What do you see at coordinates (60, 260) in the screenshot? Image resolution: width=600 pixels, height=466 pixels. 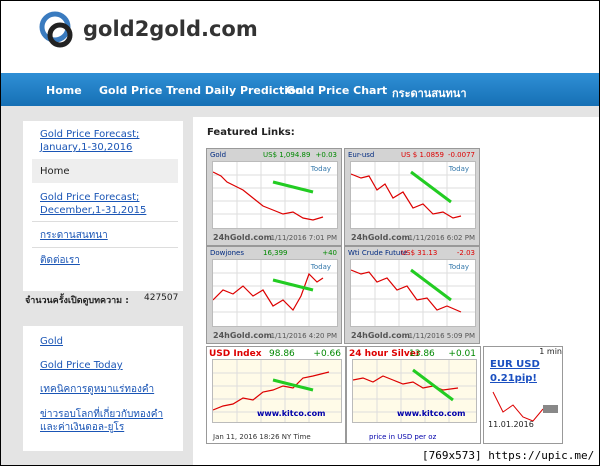 I see `side-link: ติดต่อเรา` at bounding box center [60, 260].